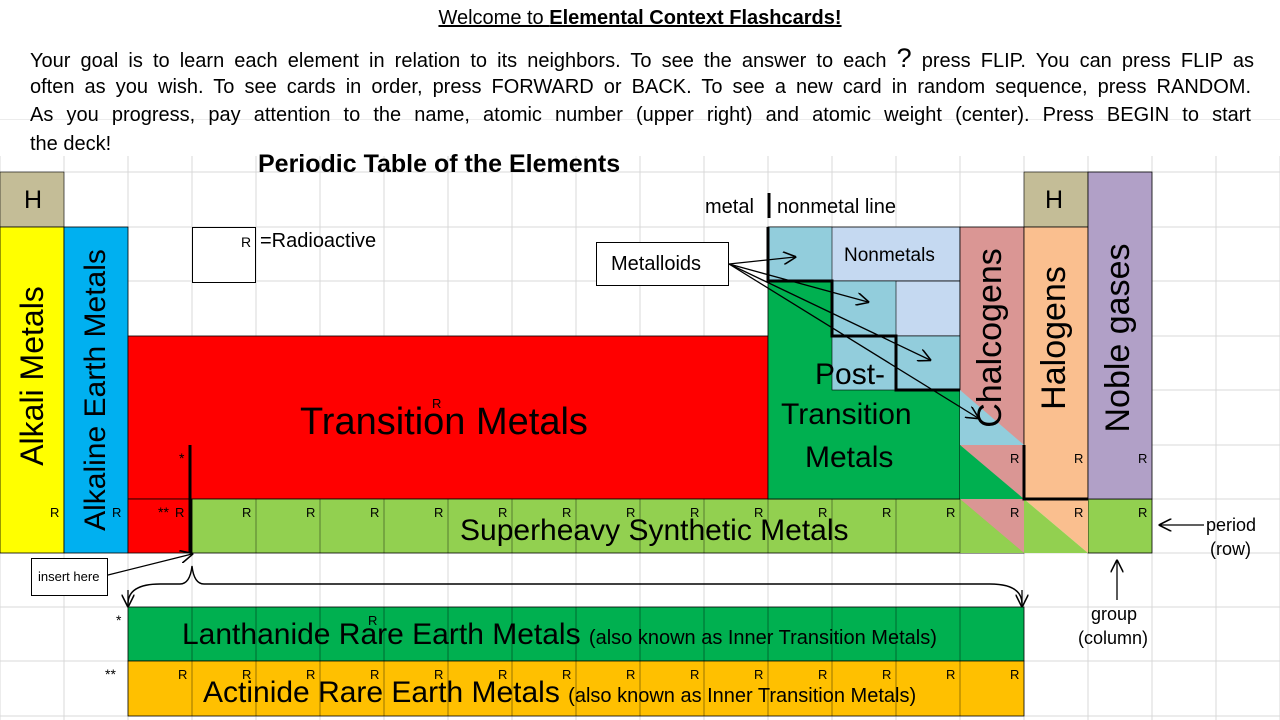 This screenshot has width=1280, height=720. Describe the element at coordinates (654, 530) in the screenshot. I see `superheavy-label: Superheavy Synthetic Metals` at that location.